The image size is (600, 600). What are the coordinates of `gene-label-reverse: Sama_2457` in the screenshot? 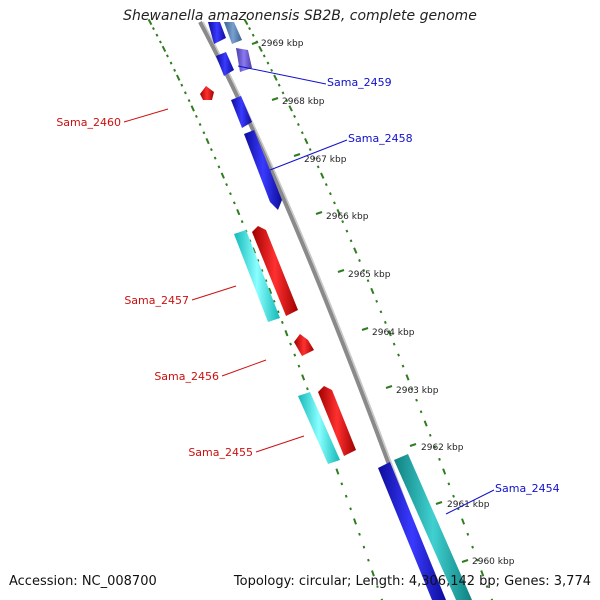 It's located at (156, 300).